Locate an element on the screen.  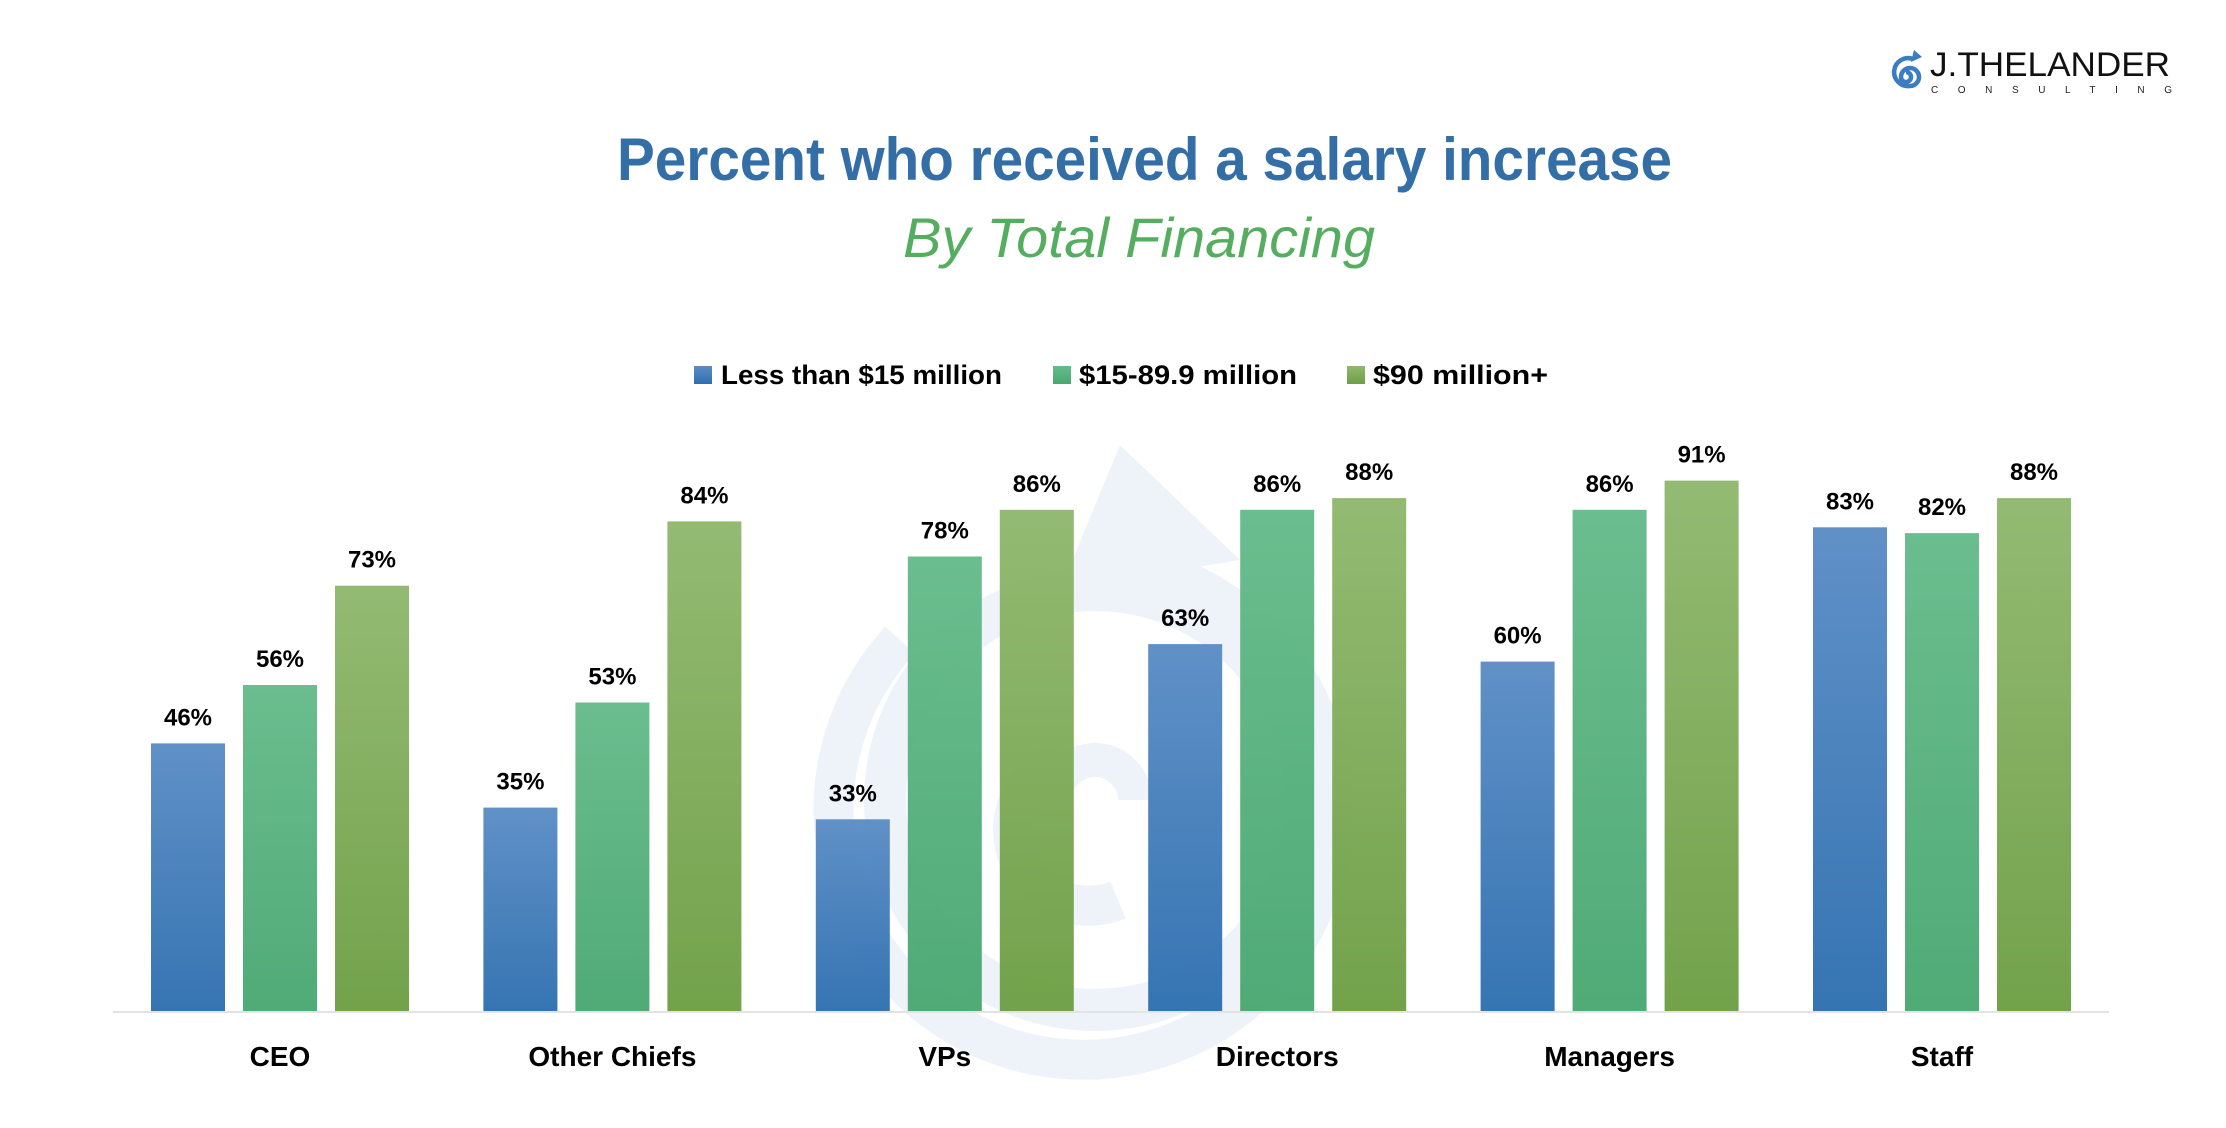
bar-group-other-chiefs: 35% 53% 84% is located at coordinates (612, 747).